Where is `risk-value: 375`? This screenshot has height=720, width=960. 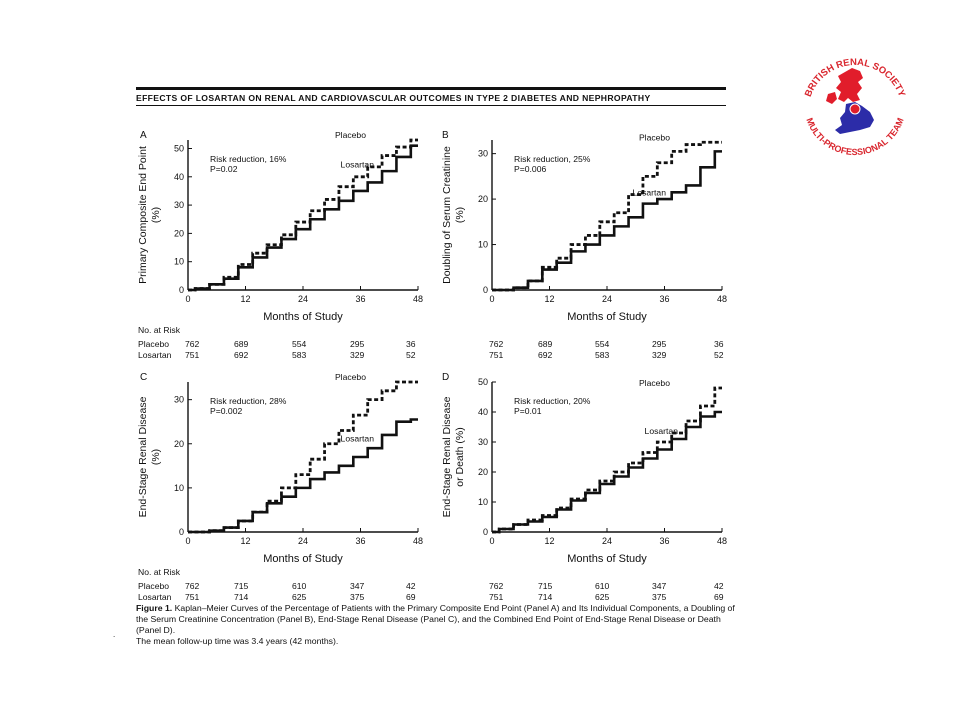 risk-value: 375 is located at coordinates (659, 597).